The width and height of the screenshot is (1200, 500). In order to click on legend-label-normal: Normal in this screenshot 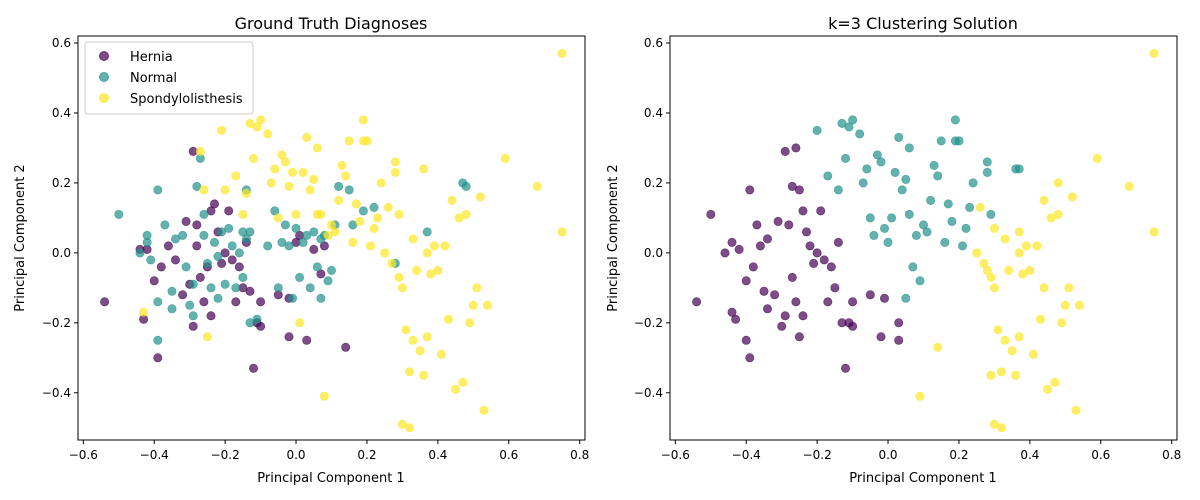, I will do `click(153, 78)`.